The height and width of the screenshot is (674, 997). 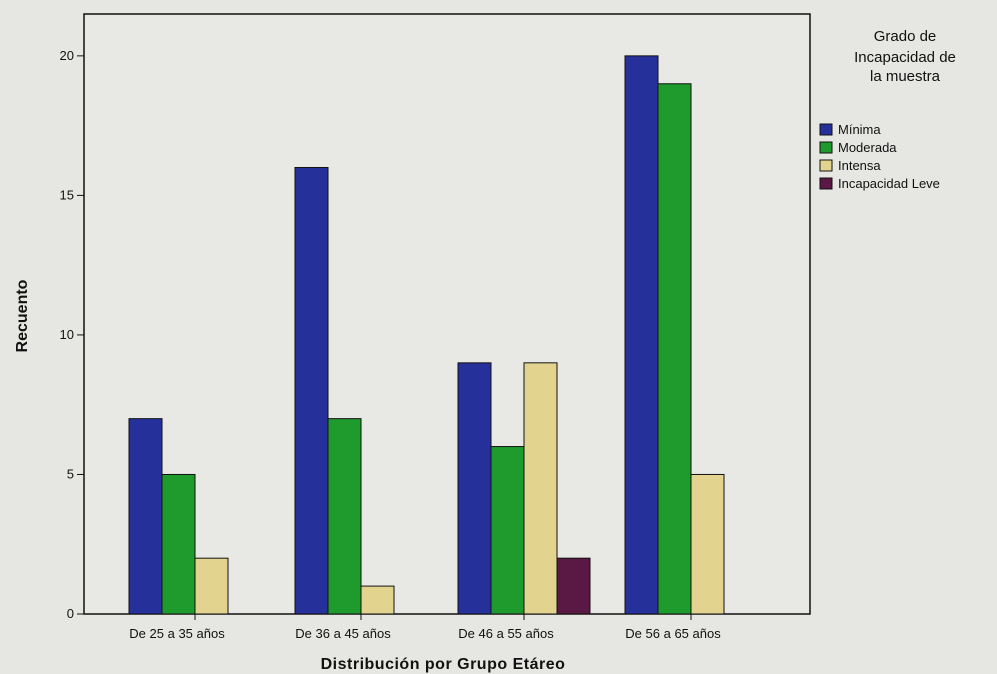 I want to click on legend-title-line-2: Incapacidad de, so click(x=905, y=57).